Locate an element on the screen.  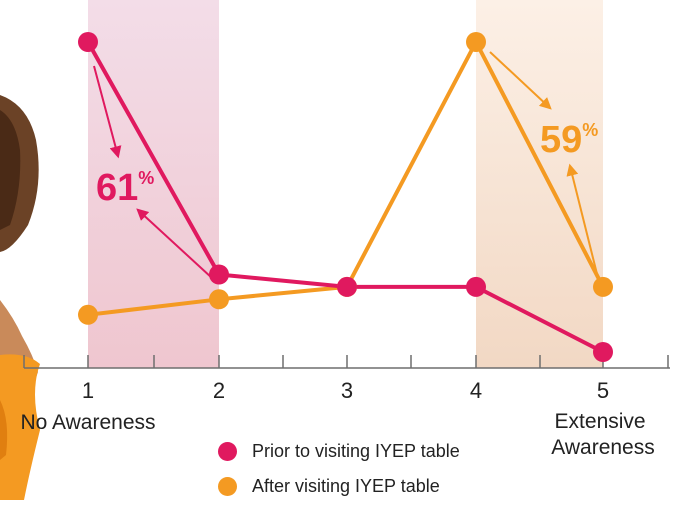
arrow-pink-up is located at coordinates (174, 243).